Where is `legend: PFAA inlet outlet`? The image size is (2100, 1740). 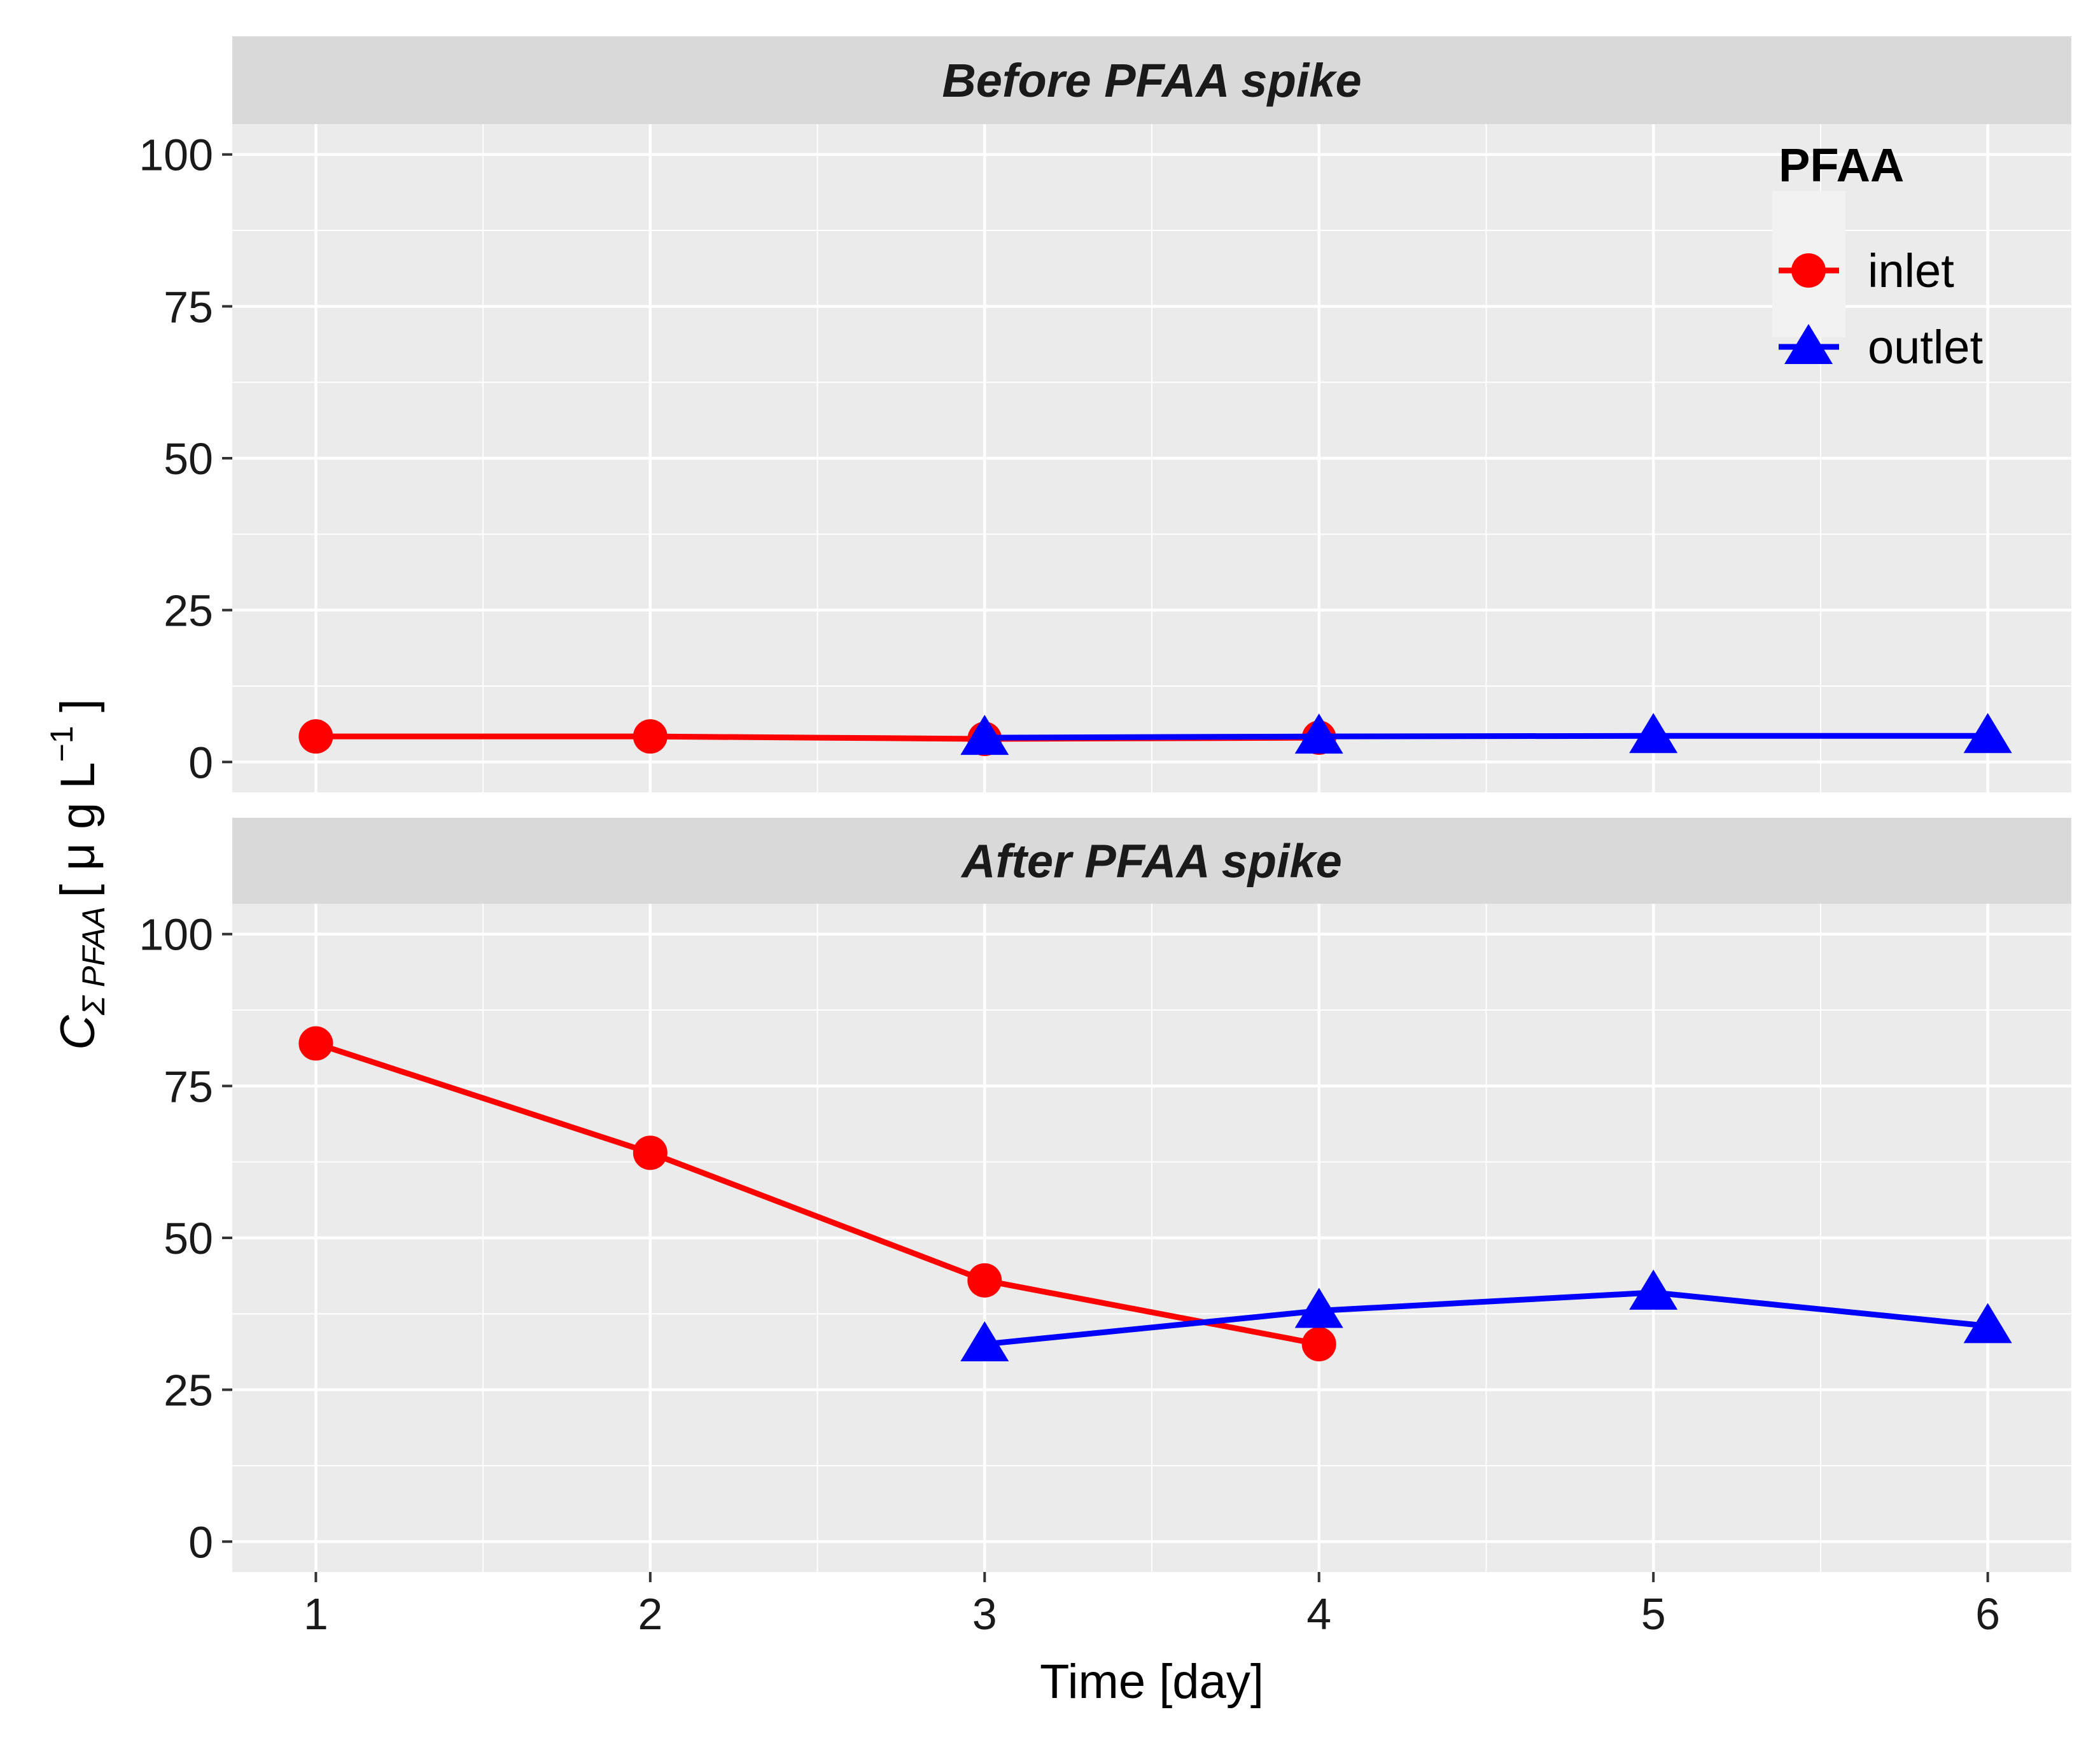 legend: PFAA inlet outlet is located at coordinates (1877, 256).